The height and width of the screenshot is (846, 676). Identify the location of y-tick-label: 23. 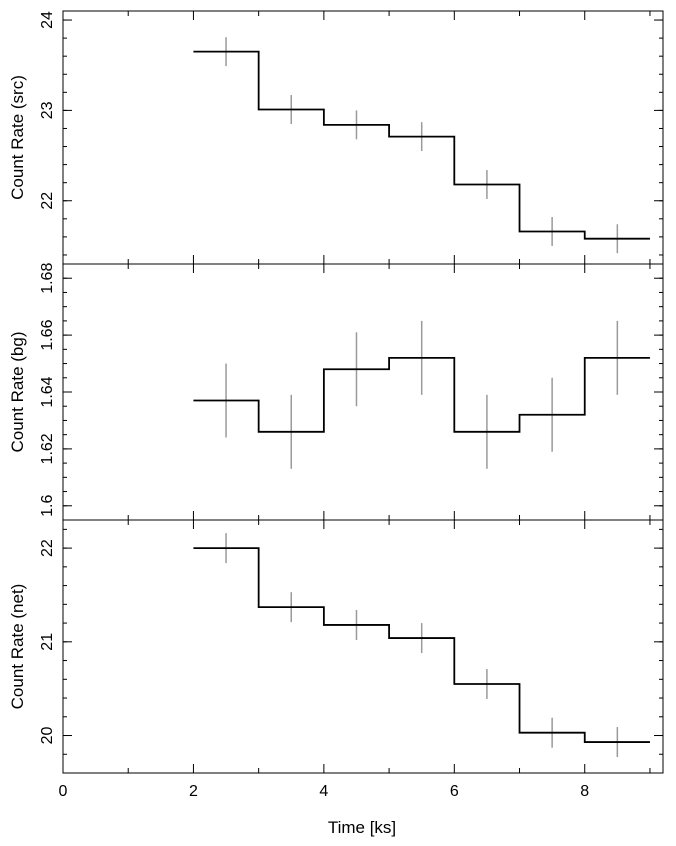
(47, 110).